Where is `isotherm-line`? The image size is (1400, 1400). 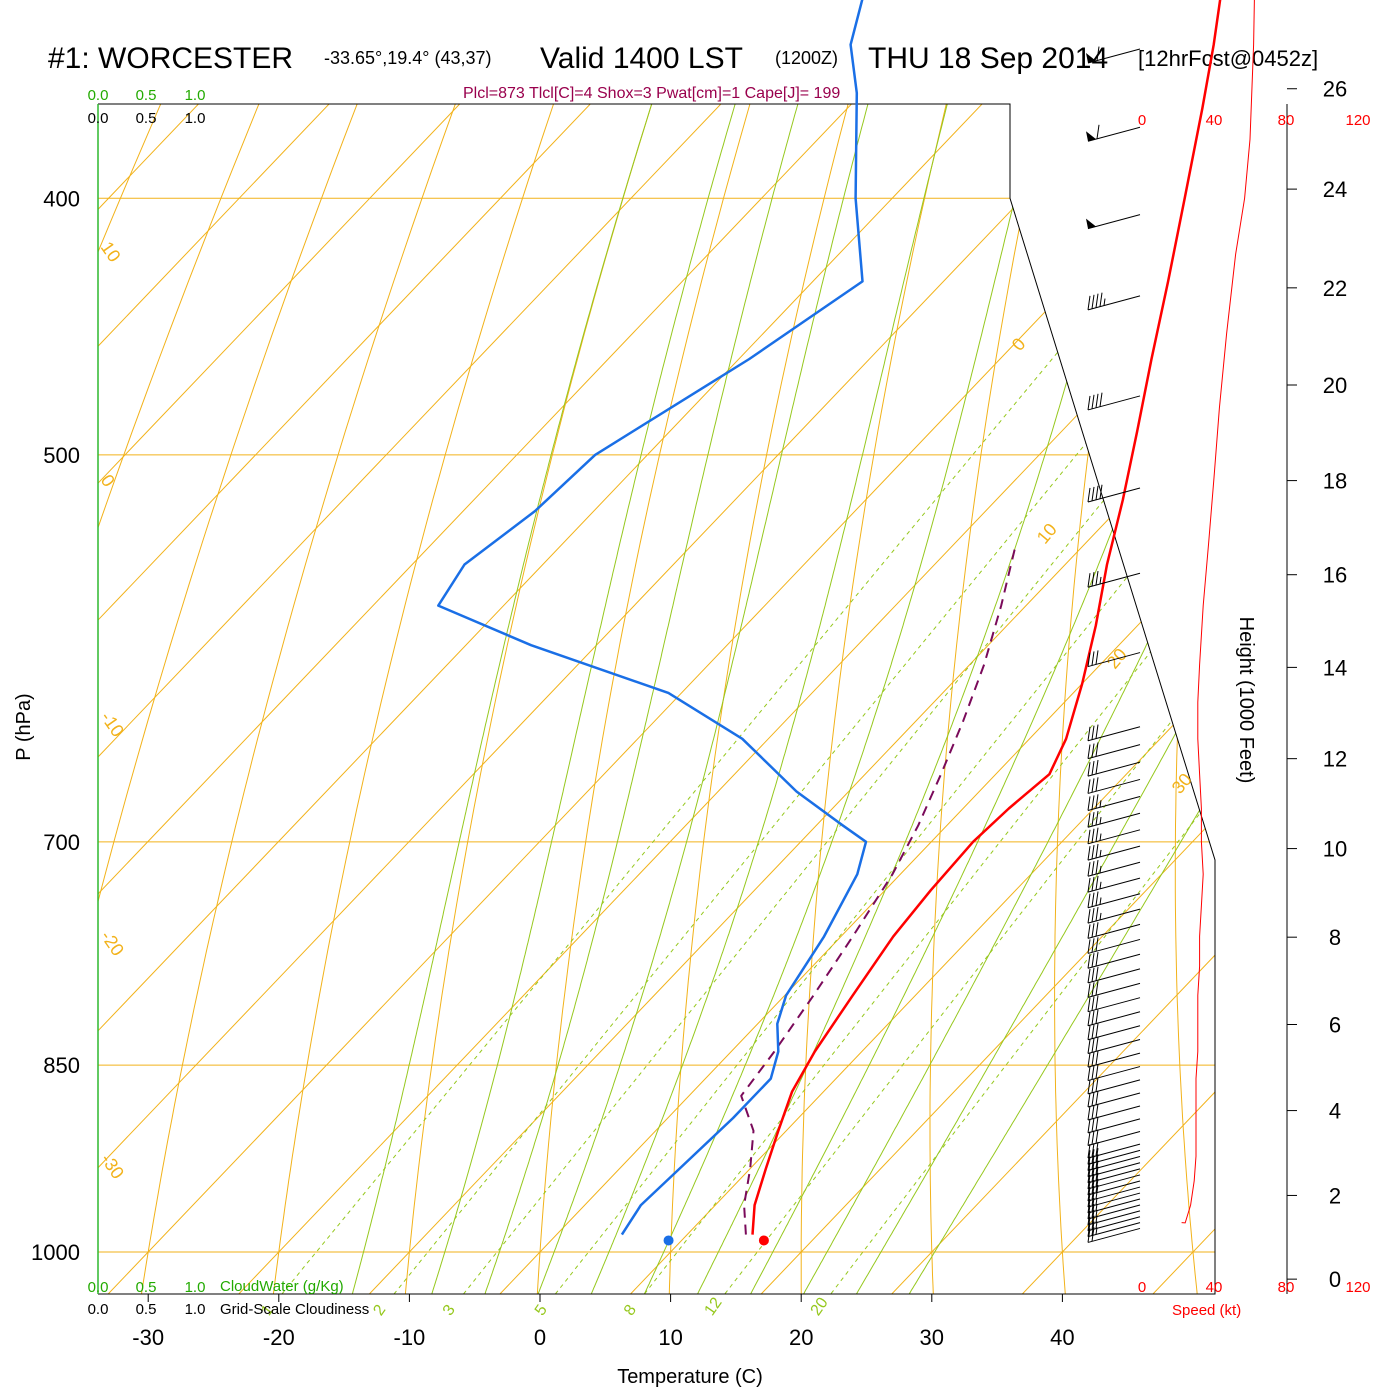 isotherm-line is located at coordinates (1171, 699).